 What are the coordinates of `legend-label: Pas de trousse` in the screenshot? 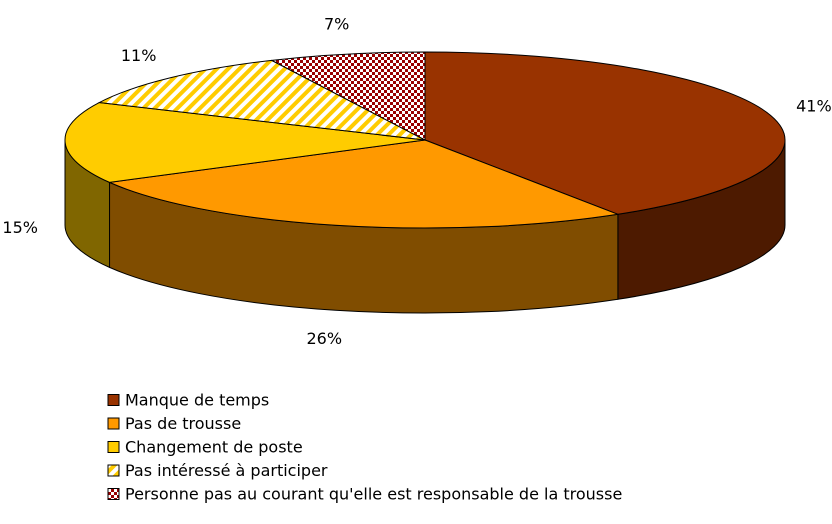 It's located at (183, 423).